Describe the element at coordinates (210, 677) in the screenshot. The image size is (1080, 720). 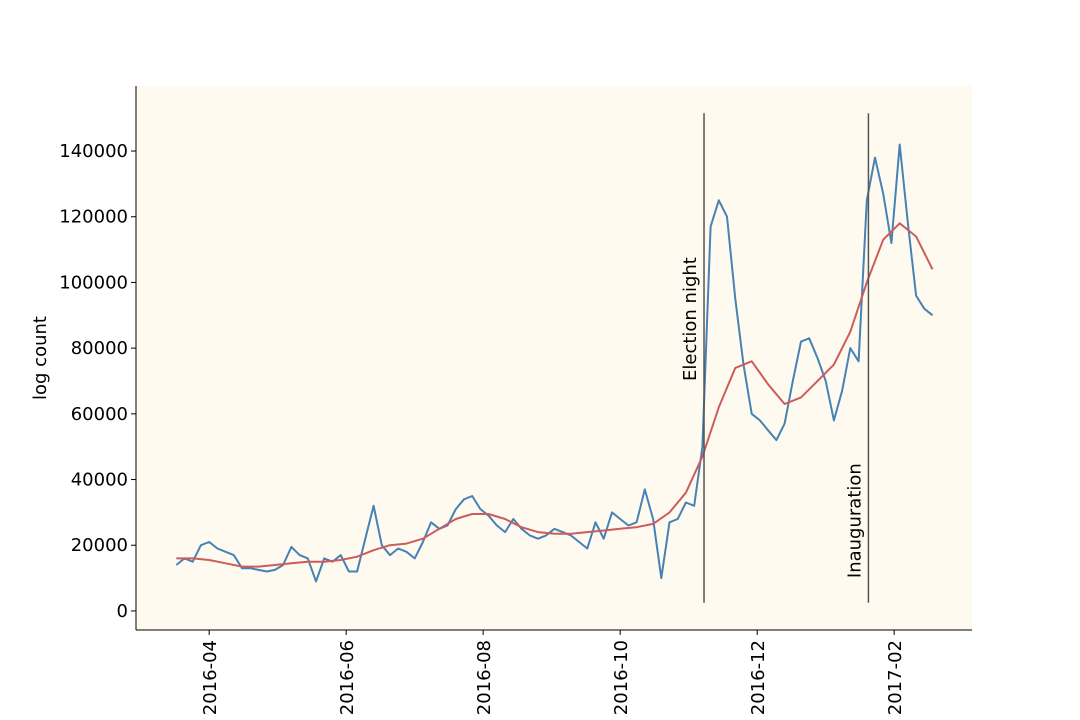
I see `x-tick-label: 2016-04` at that location.